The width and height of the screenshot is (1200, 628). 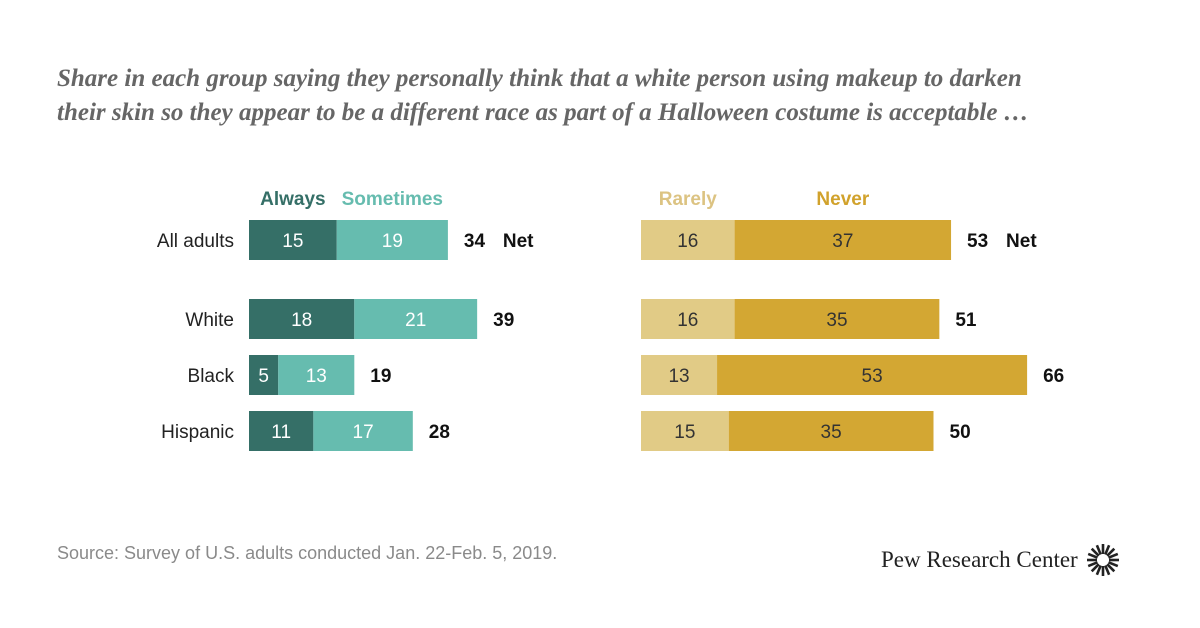 I want to click on bar-always-hispanic, so click(x=281, y=431).